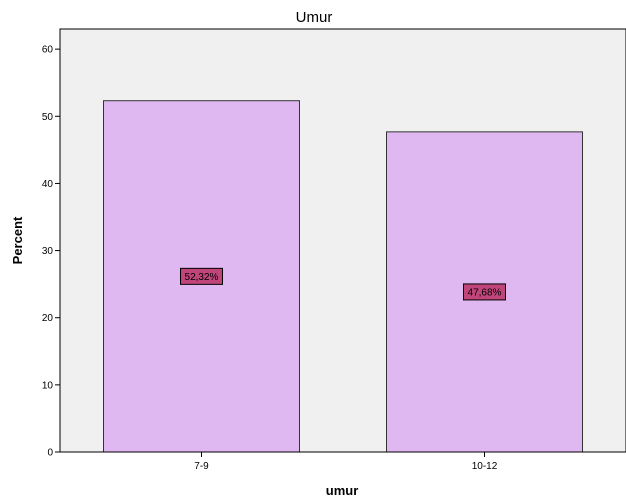  Describe the element at coordinates (51, 244) in the screenshot. I see `y-axis: 0 10 20 30 40 50 60` at that location.